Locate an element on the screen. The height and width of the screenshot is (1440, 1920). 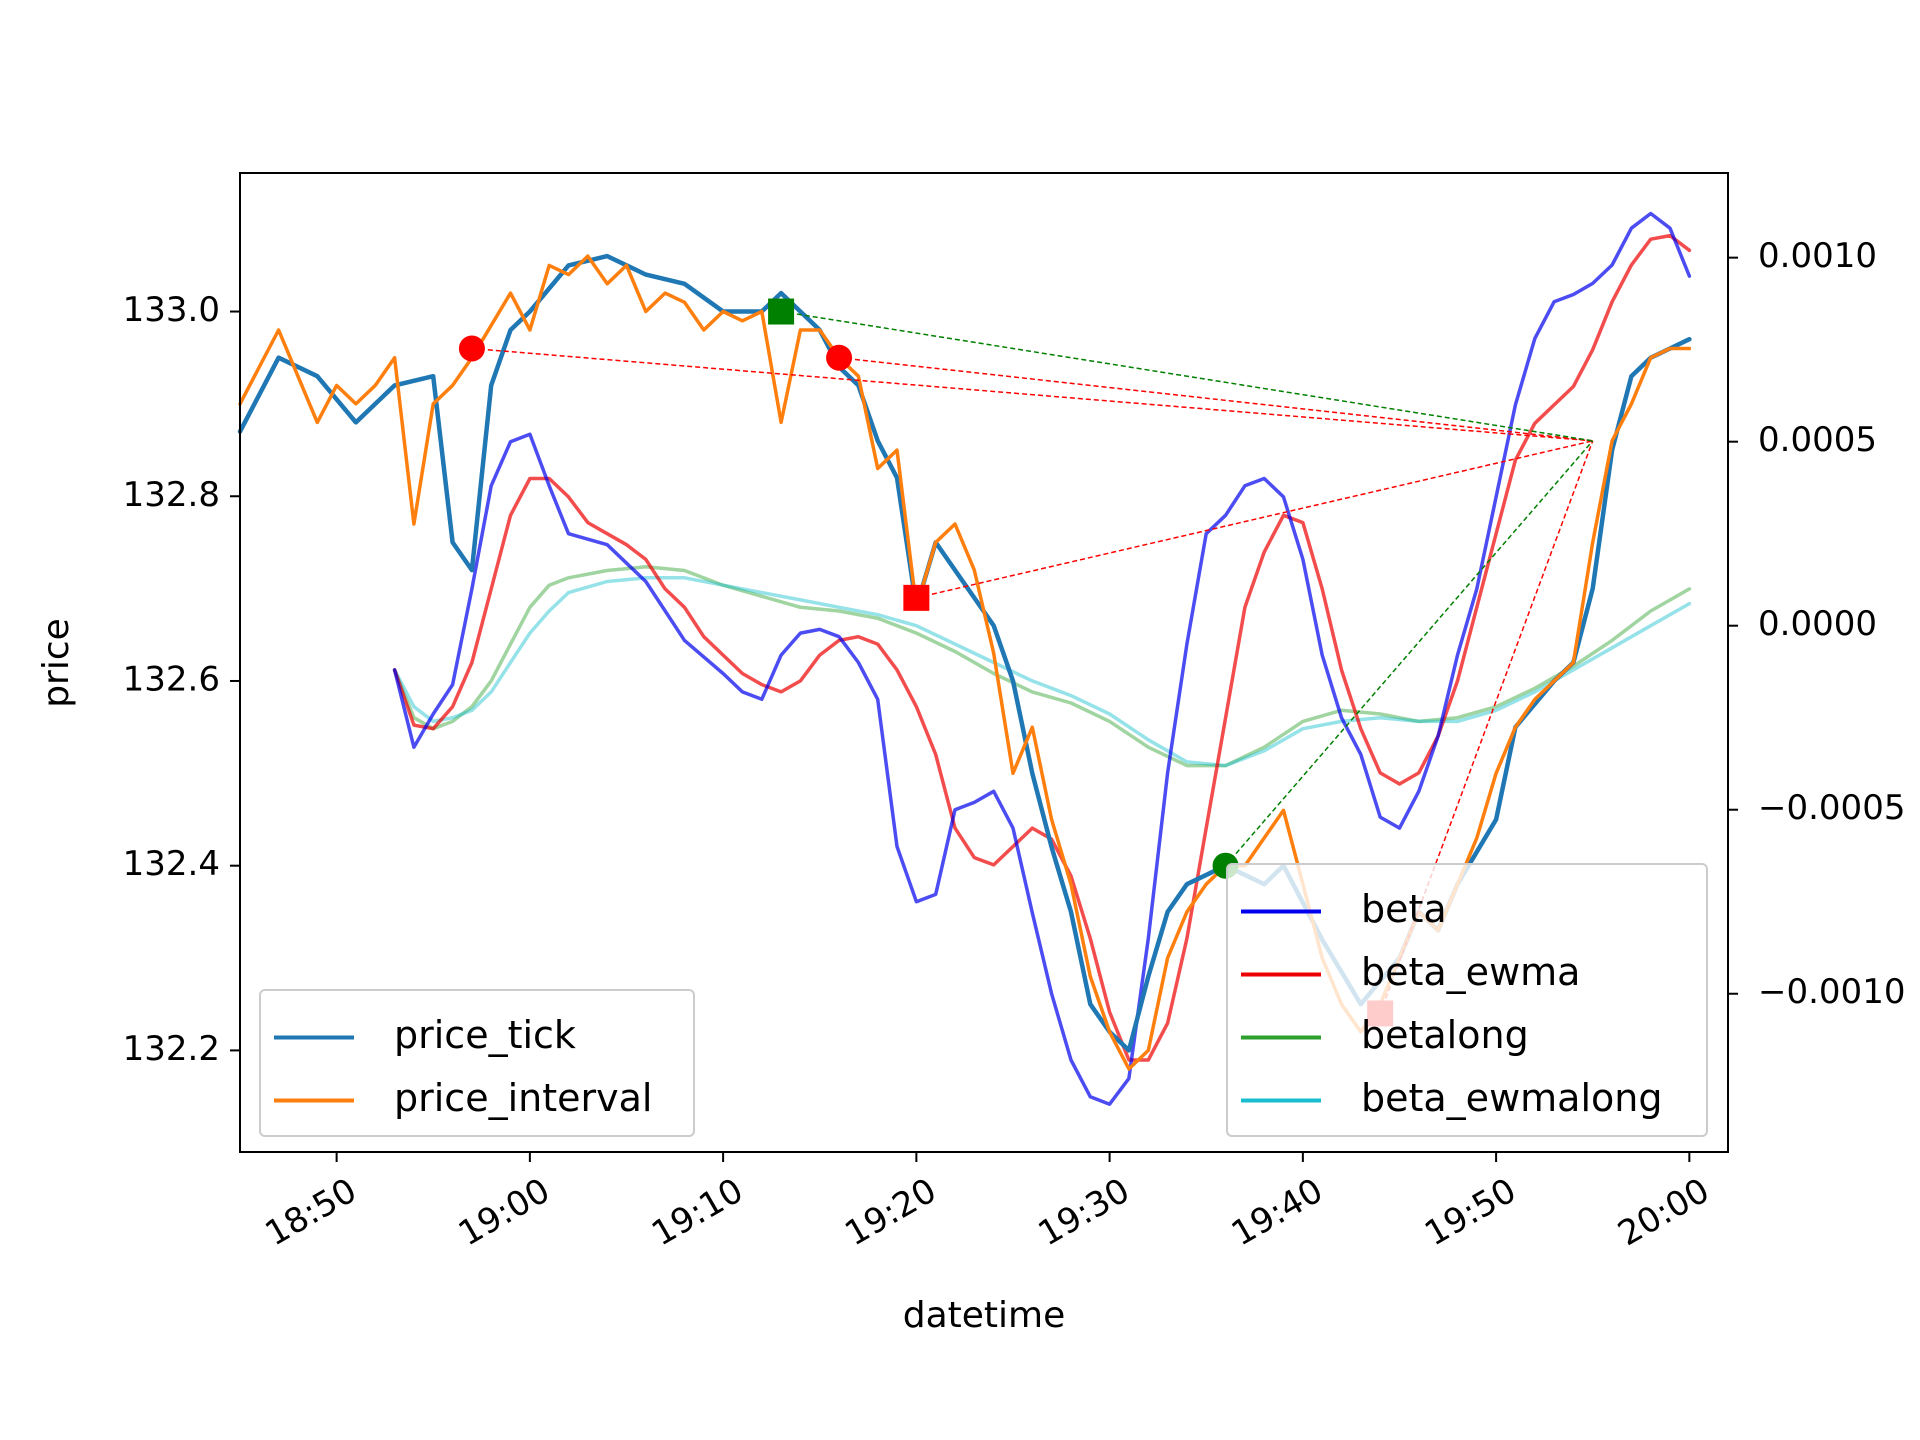
y2-tick-label: −0.0005 is located at coordinates (1831, 808).